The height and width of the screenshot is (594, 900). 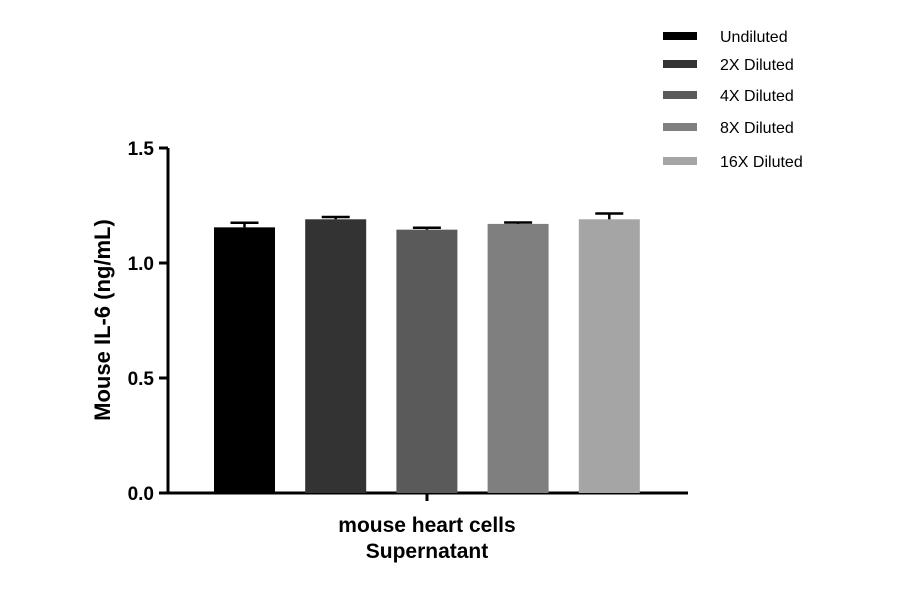 What do you see at coordinates (102, 320) in the screenshot?
I see `y-axis-title: Mouse IL-6 (ng/mL)` at bounding box center [102, 320].